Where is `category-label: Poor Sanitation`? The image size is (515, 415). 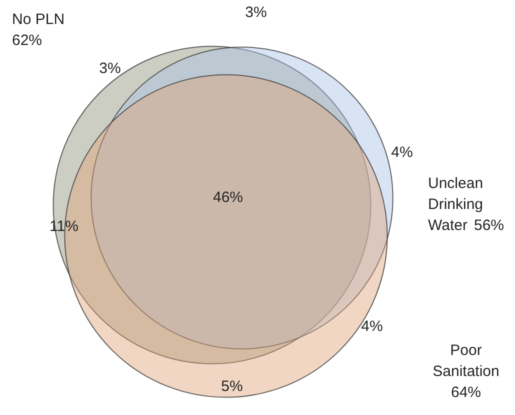 category-label: Poor Sanitation is located at coordinates (466, 361).